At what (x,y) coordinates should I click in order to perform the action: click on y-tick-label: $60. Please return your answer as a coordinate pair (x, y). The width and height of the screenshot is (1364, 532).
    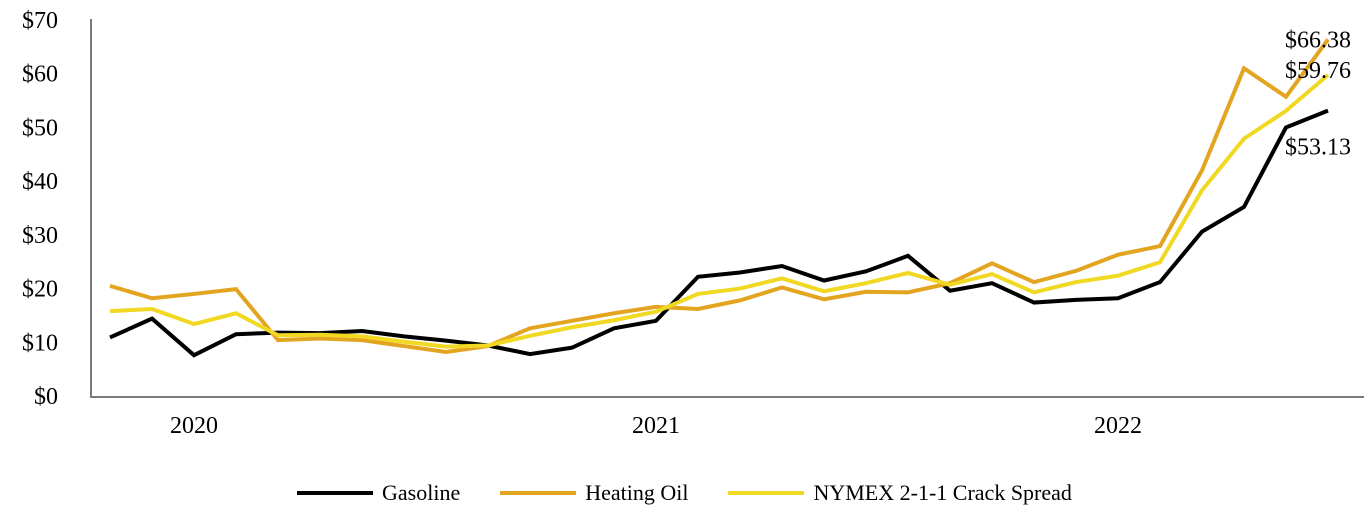
    Looking at the image, I should click on (40, 75).